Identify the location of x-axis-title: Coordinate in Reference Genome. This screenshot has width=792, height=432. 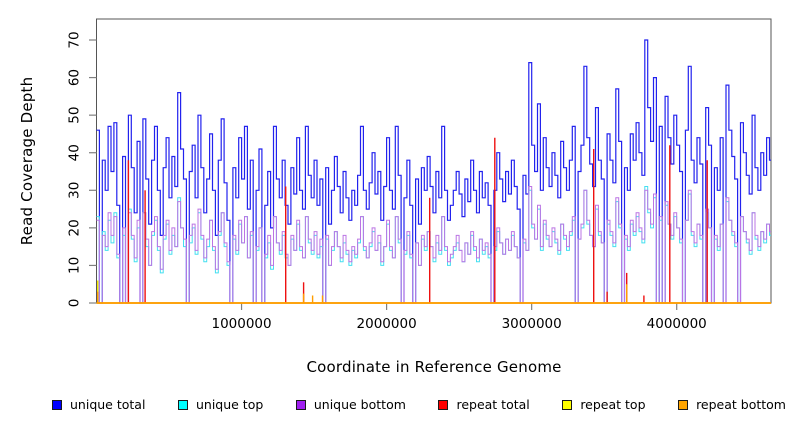
(434, 367).